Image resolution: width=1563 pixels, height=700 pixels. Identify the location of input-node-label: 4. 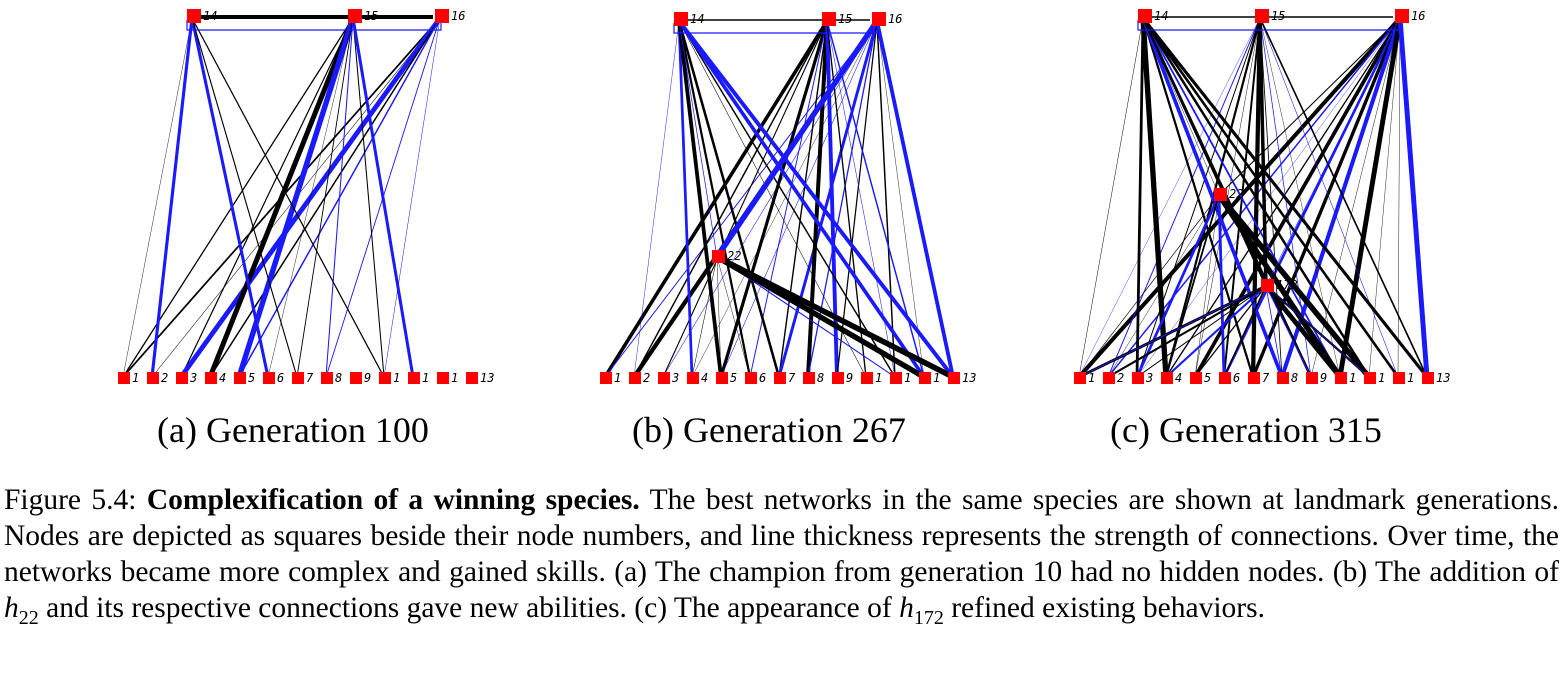
(1178, 378).